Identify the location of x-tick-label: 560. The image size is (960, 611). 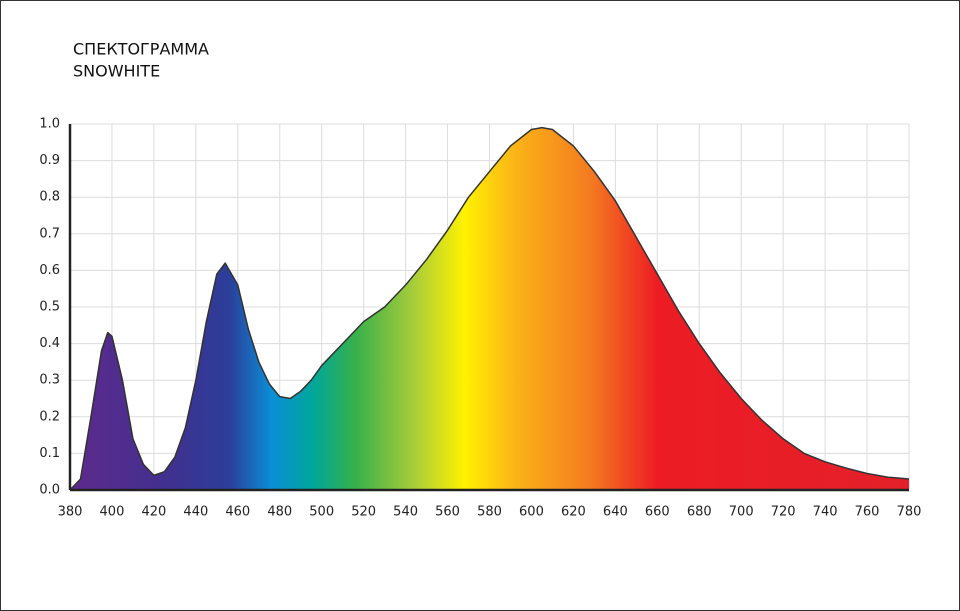
(447, 512).